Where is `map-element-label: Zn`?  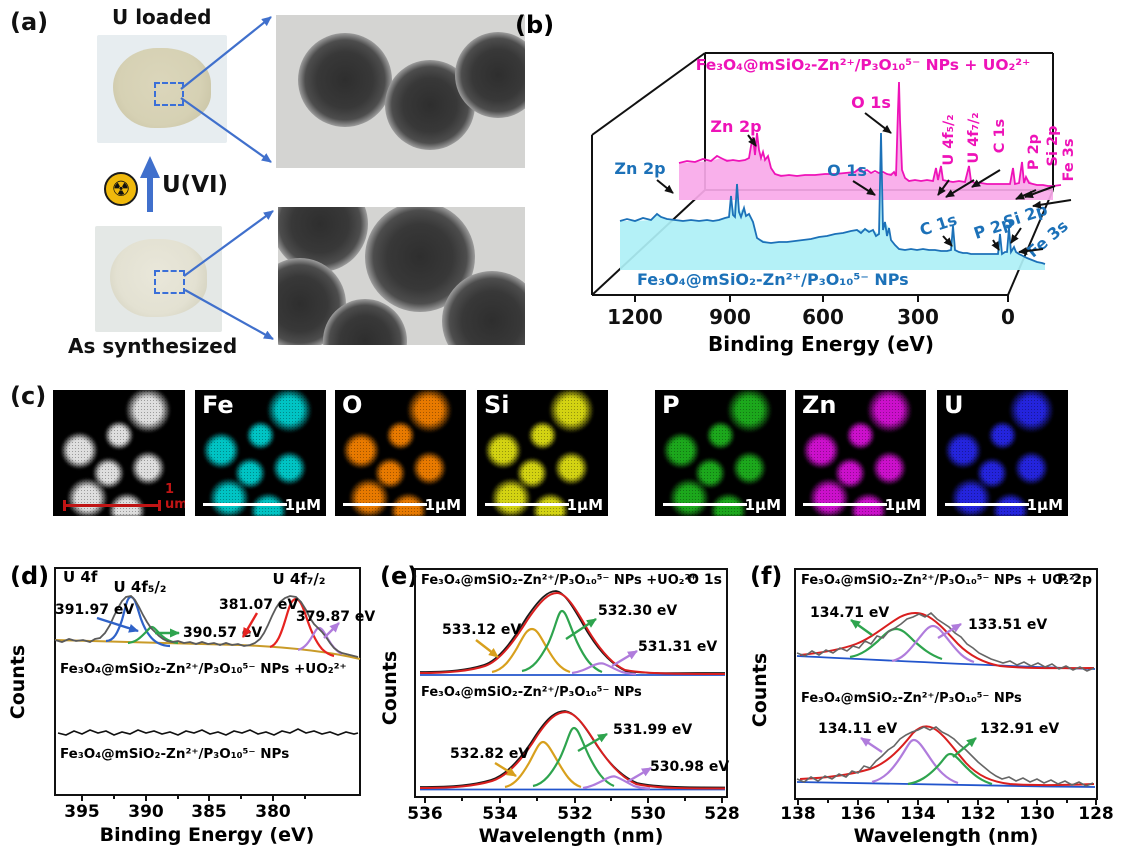 map-element-label: Zn is located at coordinates (819, 405).